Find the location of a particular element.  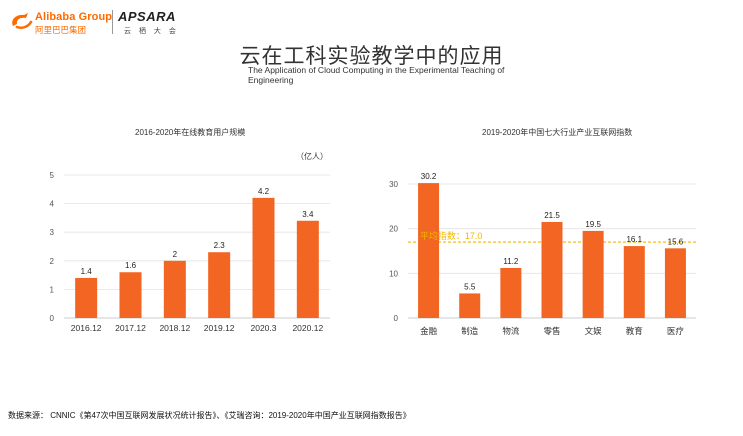

bar-value-label: 2 is located at coordinates (175, 254).